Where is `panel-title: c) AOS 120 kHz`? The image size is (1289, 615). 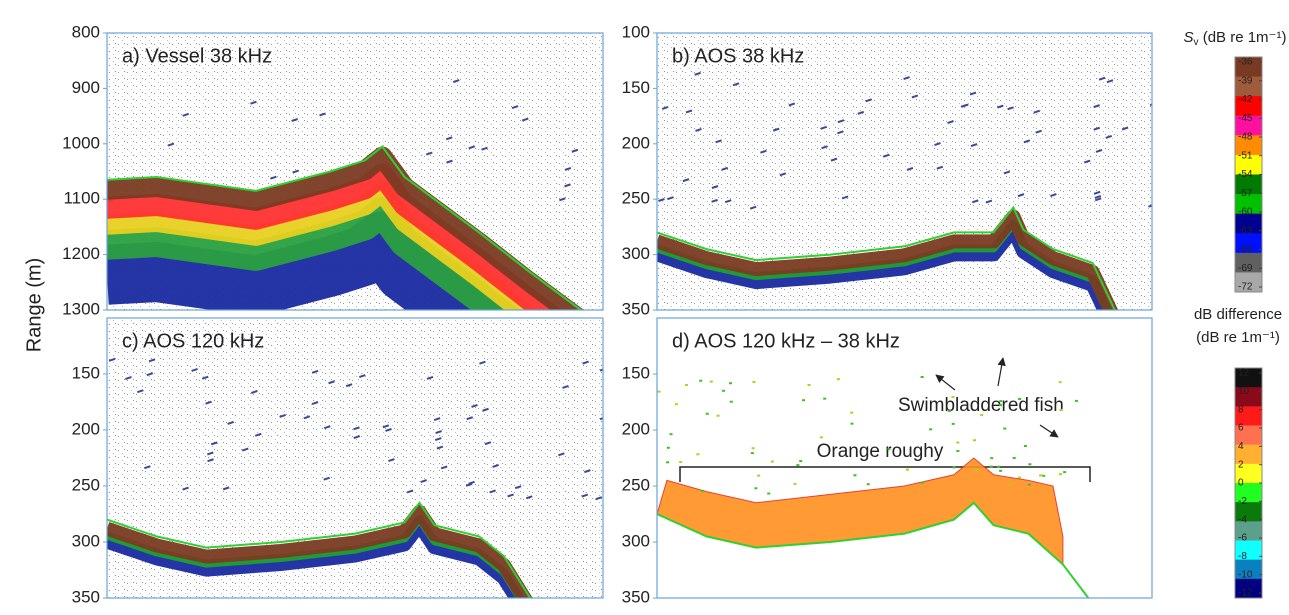
panel-title: c) AOS 120 kHz is located at coordinates (193, 341).